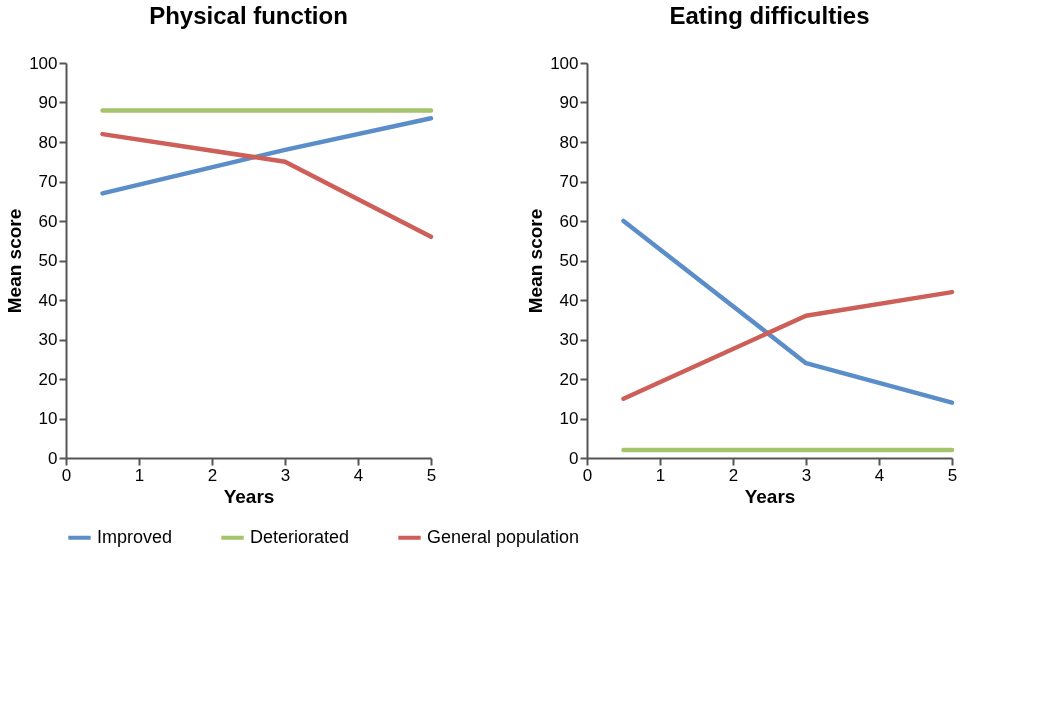 The height and width of the screenshot is (704, 1037). Describe the element at coordinates (248, 15) in the screenshot. I see `chart-title: Physical function` at that location.